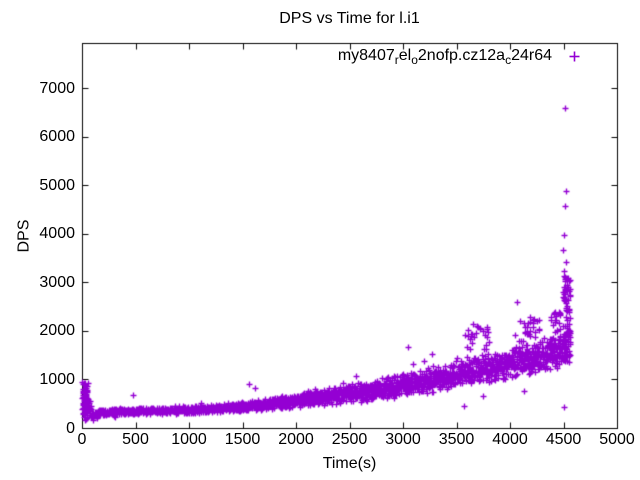 The height and width of the screenshot is (480, 640). I want to click on legend-label-text: 24r64, so click(531, 55).